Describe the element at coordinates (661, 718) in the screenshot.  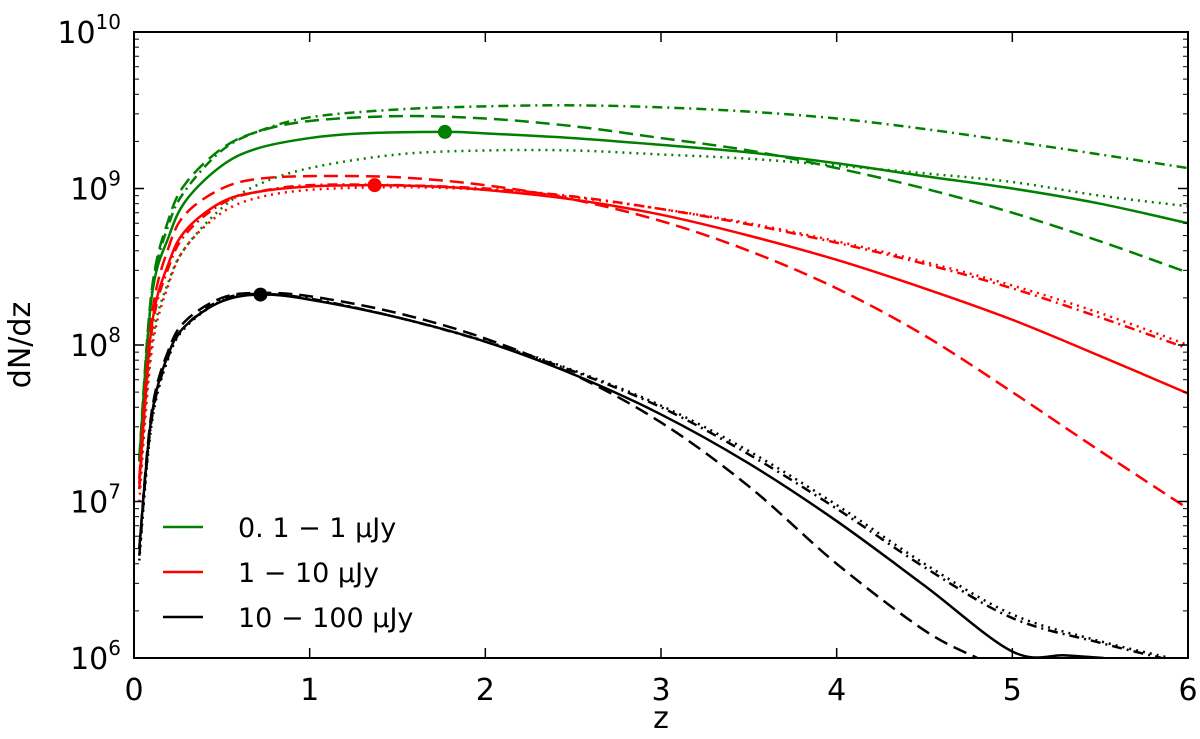
I see `x-axis-label: z` at that location.